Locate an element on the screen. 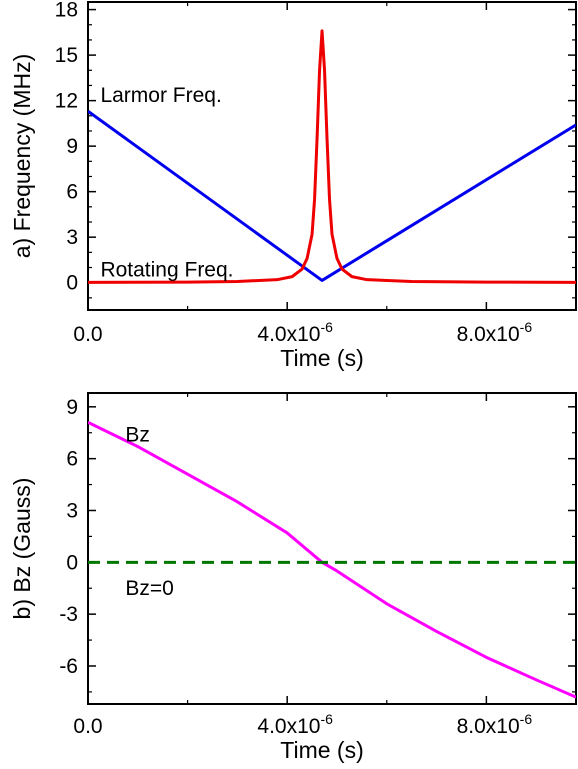  y-tick-label: -3 is located at coordinates (68, 614).